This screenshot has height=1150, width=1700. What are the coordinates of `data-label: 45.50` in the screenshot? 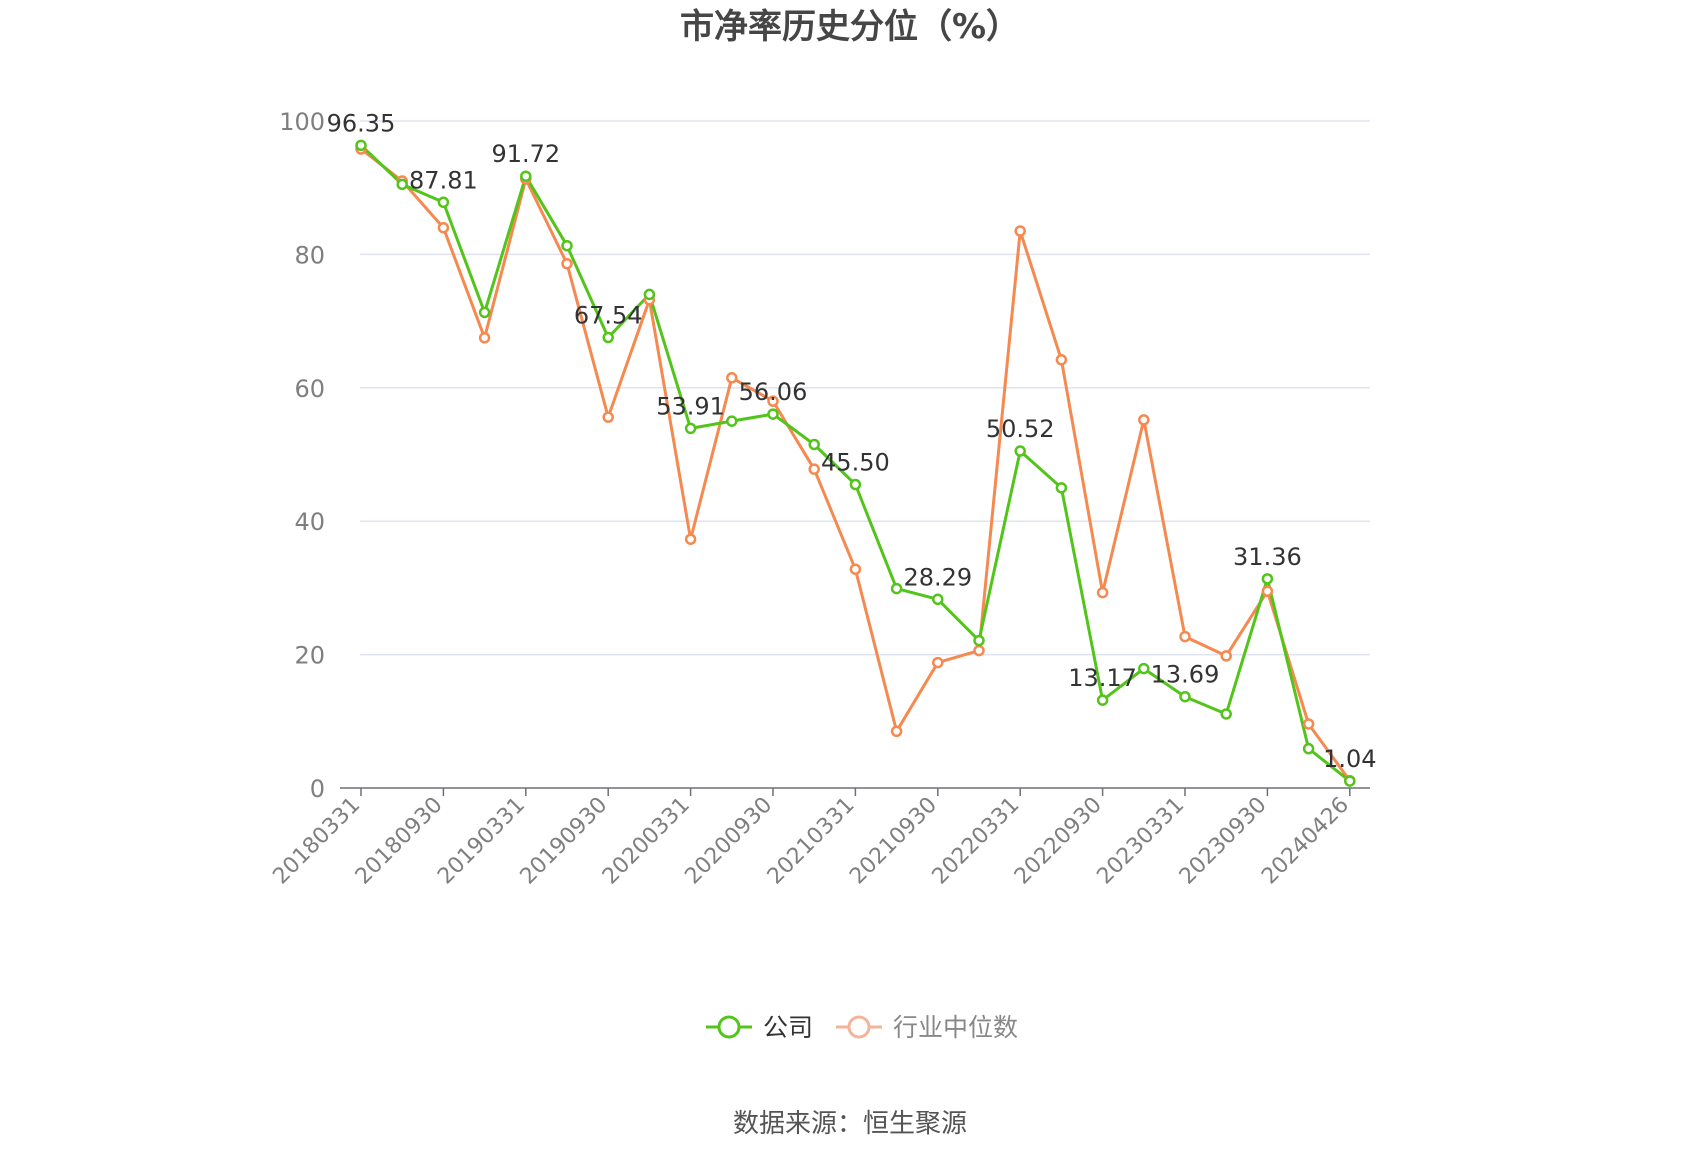 It's located at (855, 463).